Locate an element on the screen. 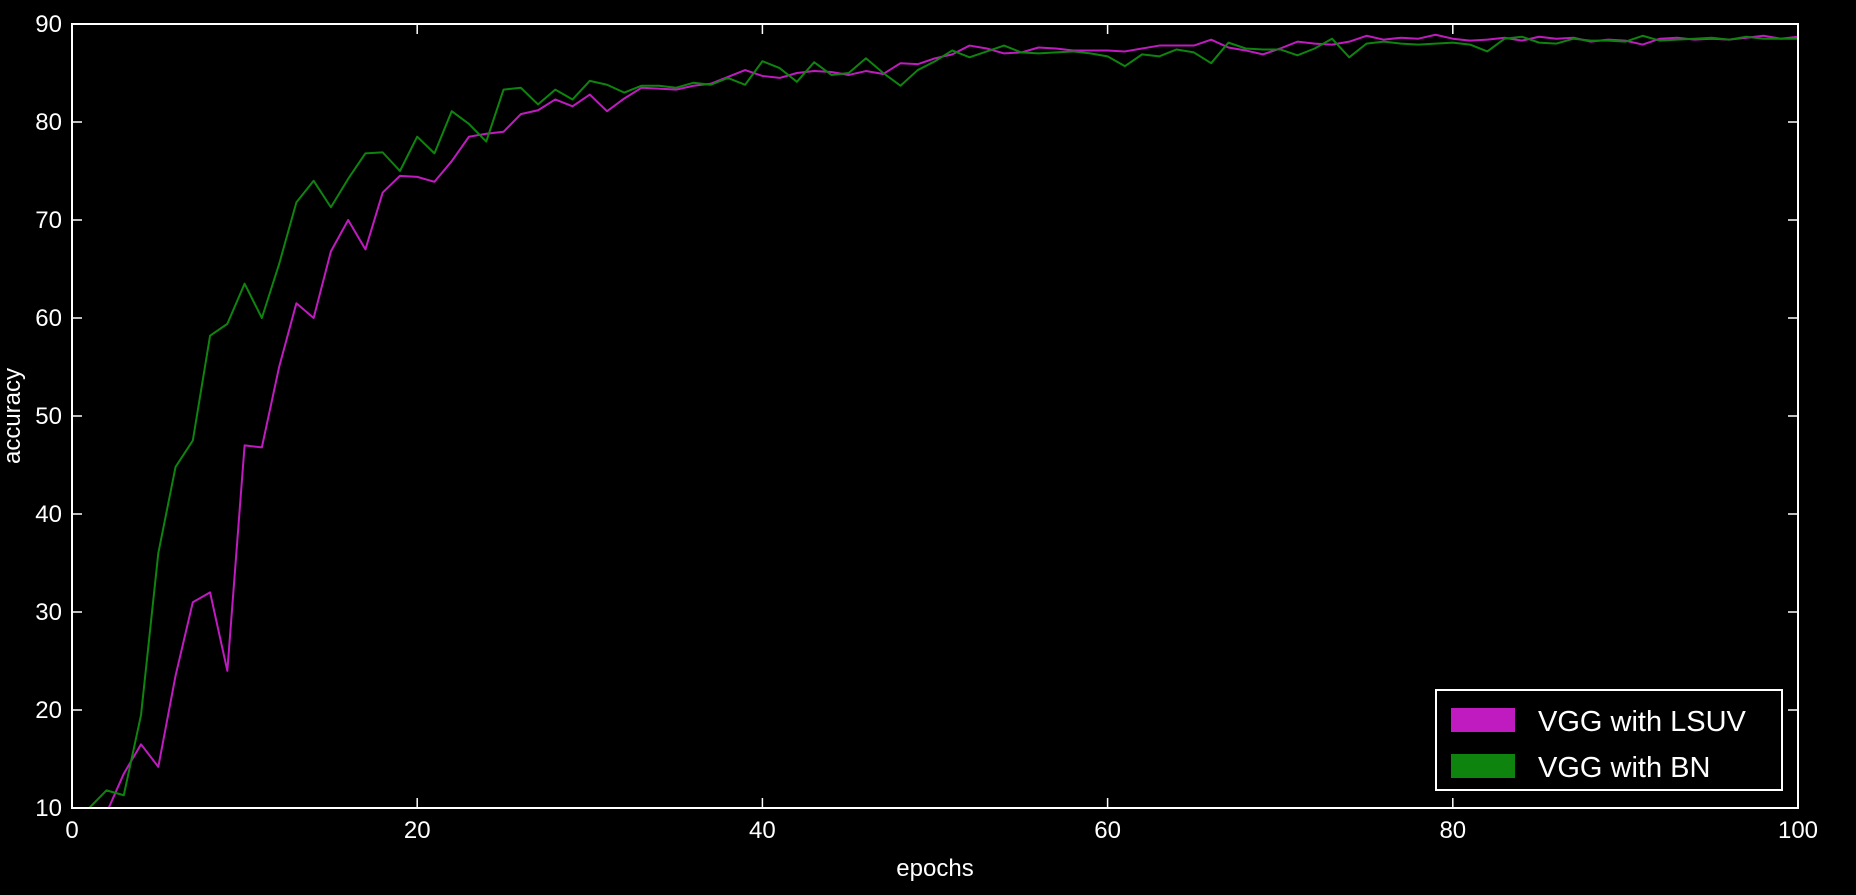  y-axis-label: accuracy is located at coordinates (13, 416).